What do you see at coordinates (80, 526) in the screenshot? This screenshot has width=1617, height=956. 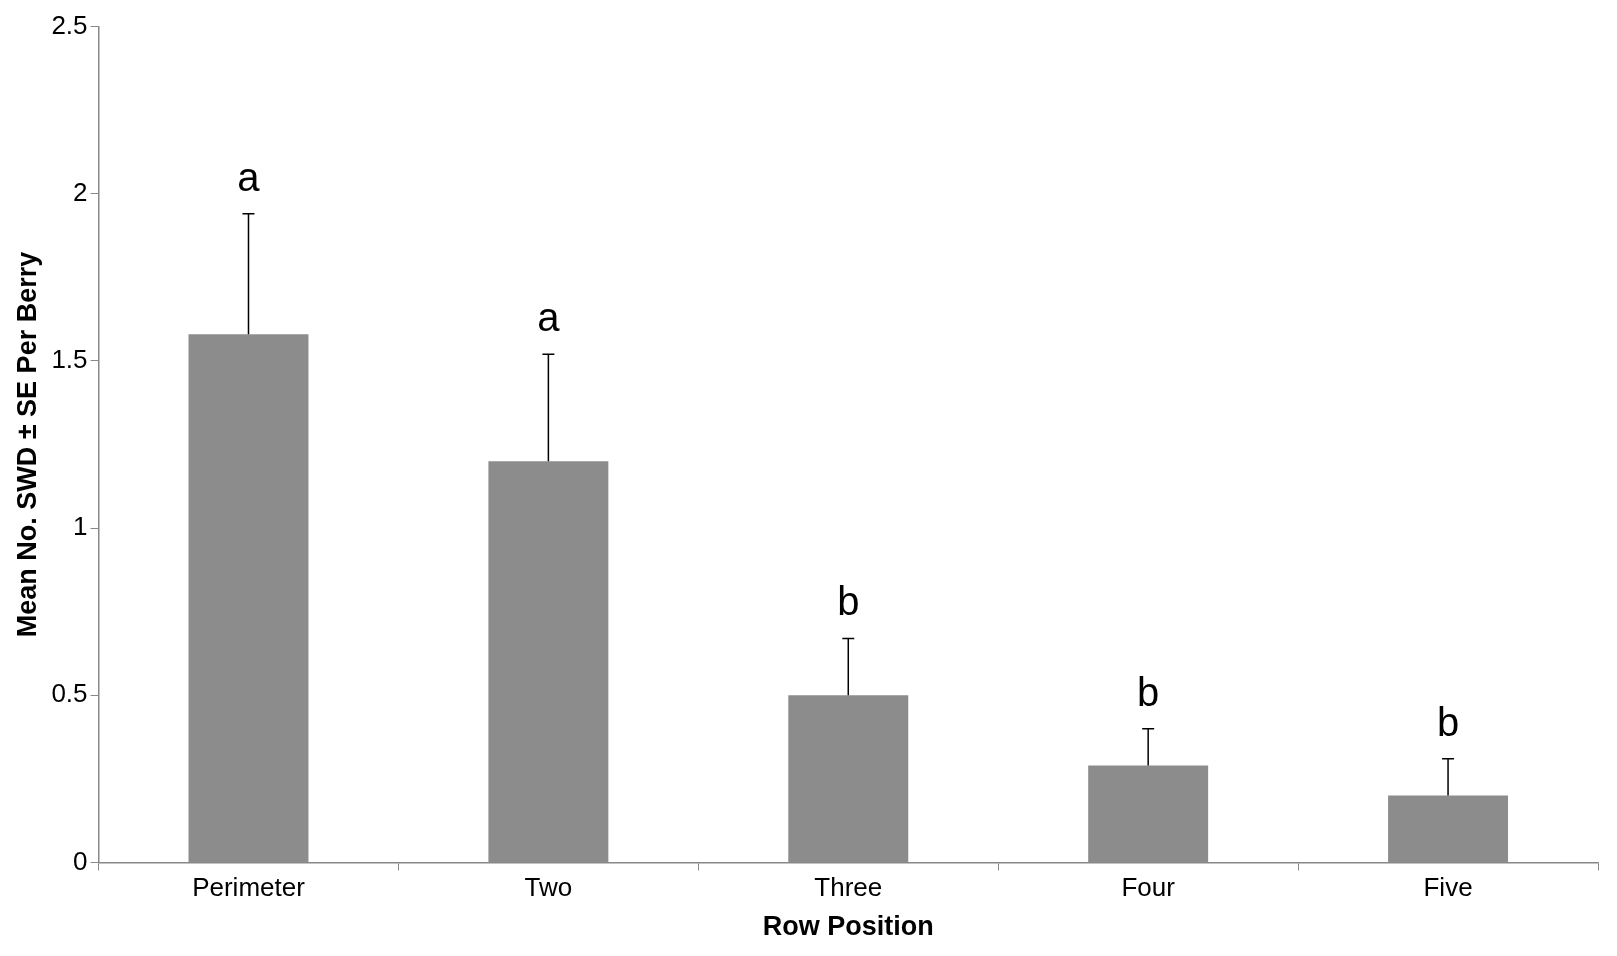 I see `y-tick-label: 1` at bounding box center [80, 526].